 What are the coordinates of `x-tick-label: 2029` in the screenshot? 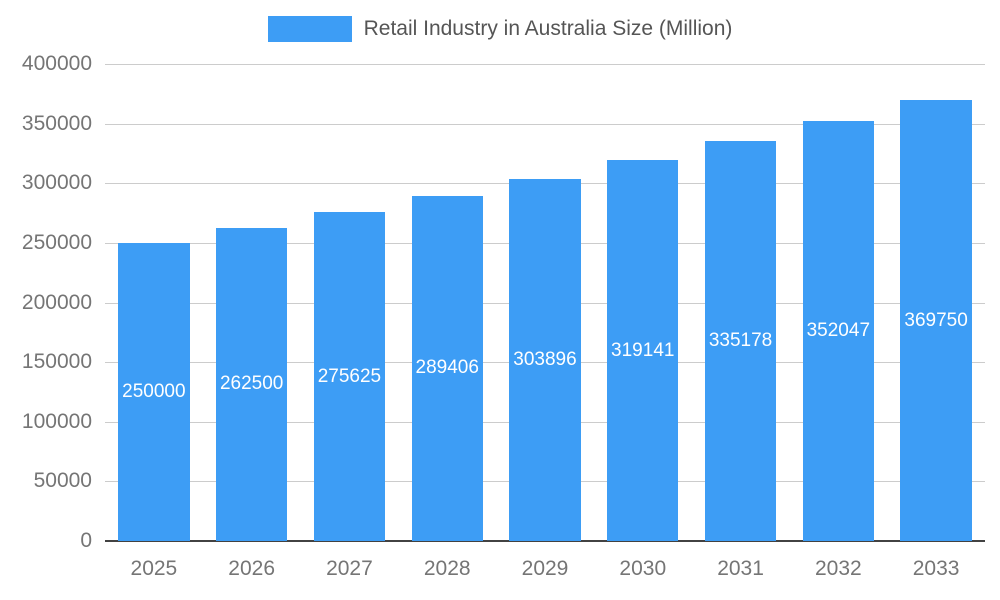 It's located at (545, 568).